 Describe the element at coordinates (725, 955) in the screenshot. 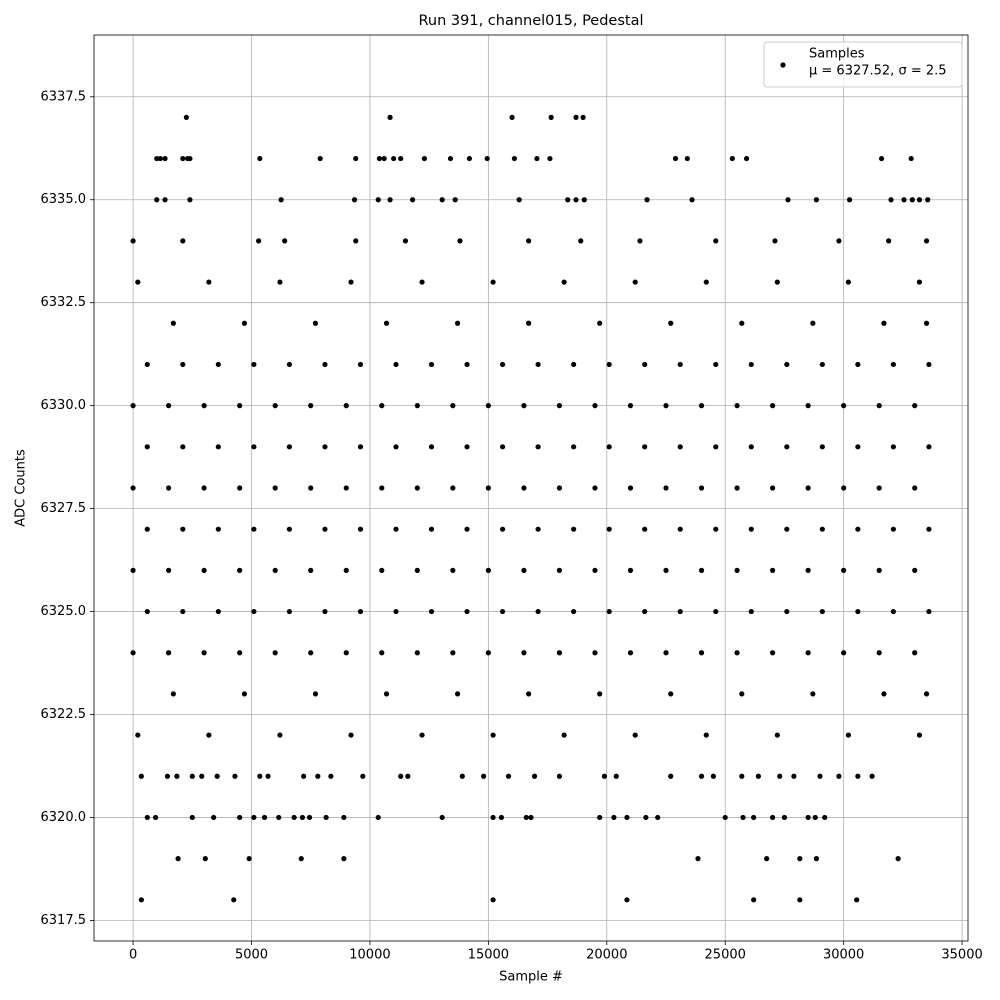

I see `x-tick-label: 25000` at that location.